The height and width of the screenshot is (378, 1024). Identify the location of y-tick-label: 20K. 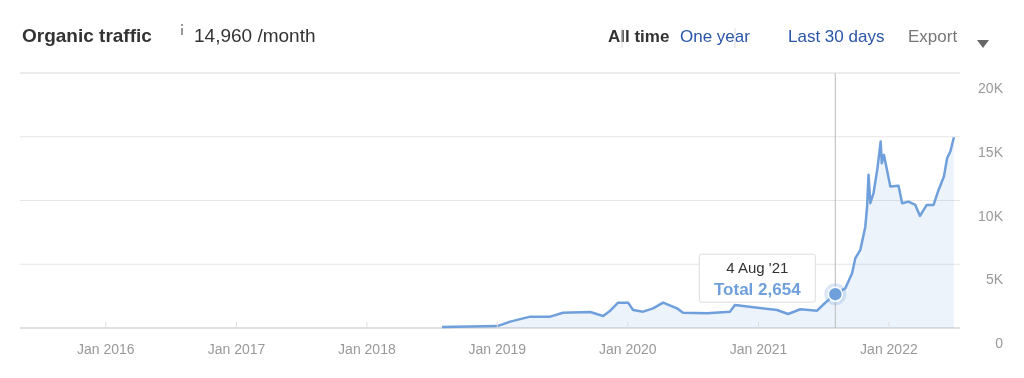
(991, 88).